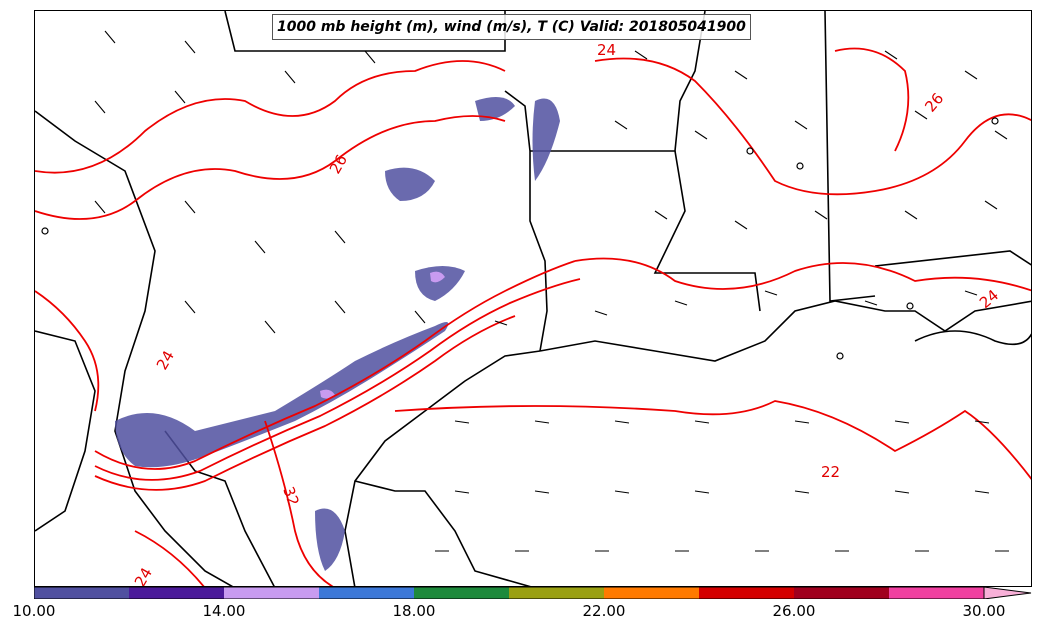 The height and width of the screenshot is (633, 1041). What do you see at coordinates (952, 258) in the screenshot?
I see `florida-border` at bounding box center [952, 258].